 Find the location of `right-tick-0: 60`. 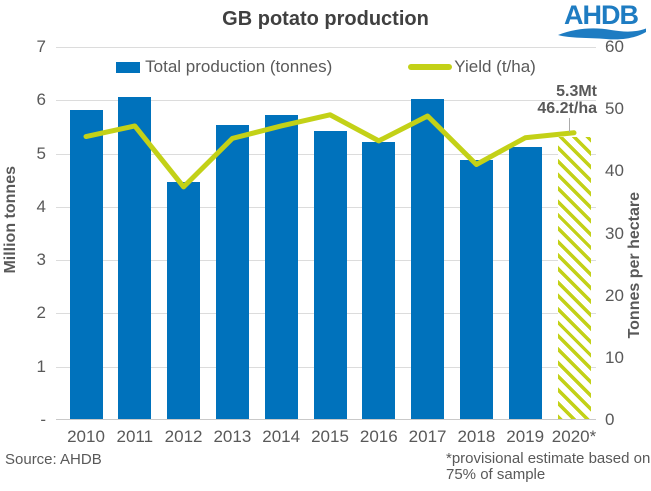

right-tick-0: 60 is located at coordinates (614, 46).